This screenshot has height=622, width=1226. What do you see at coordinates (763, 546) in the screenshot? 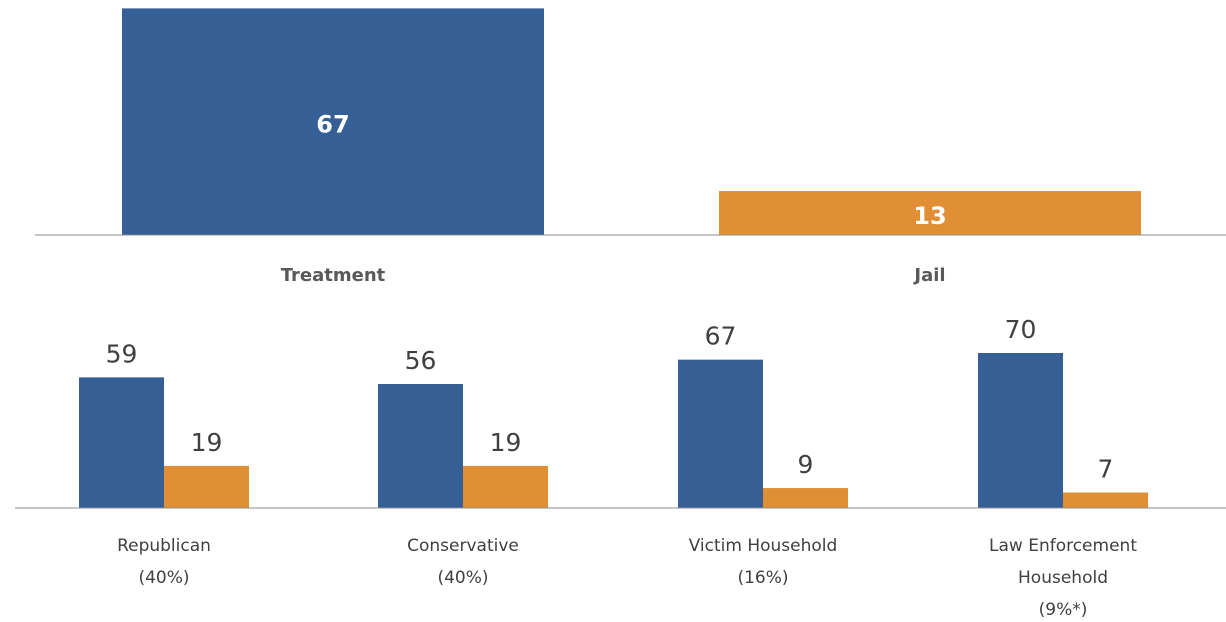
I see `category-label: Victim Household` at bounding box center [763, 546].